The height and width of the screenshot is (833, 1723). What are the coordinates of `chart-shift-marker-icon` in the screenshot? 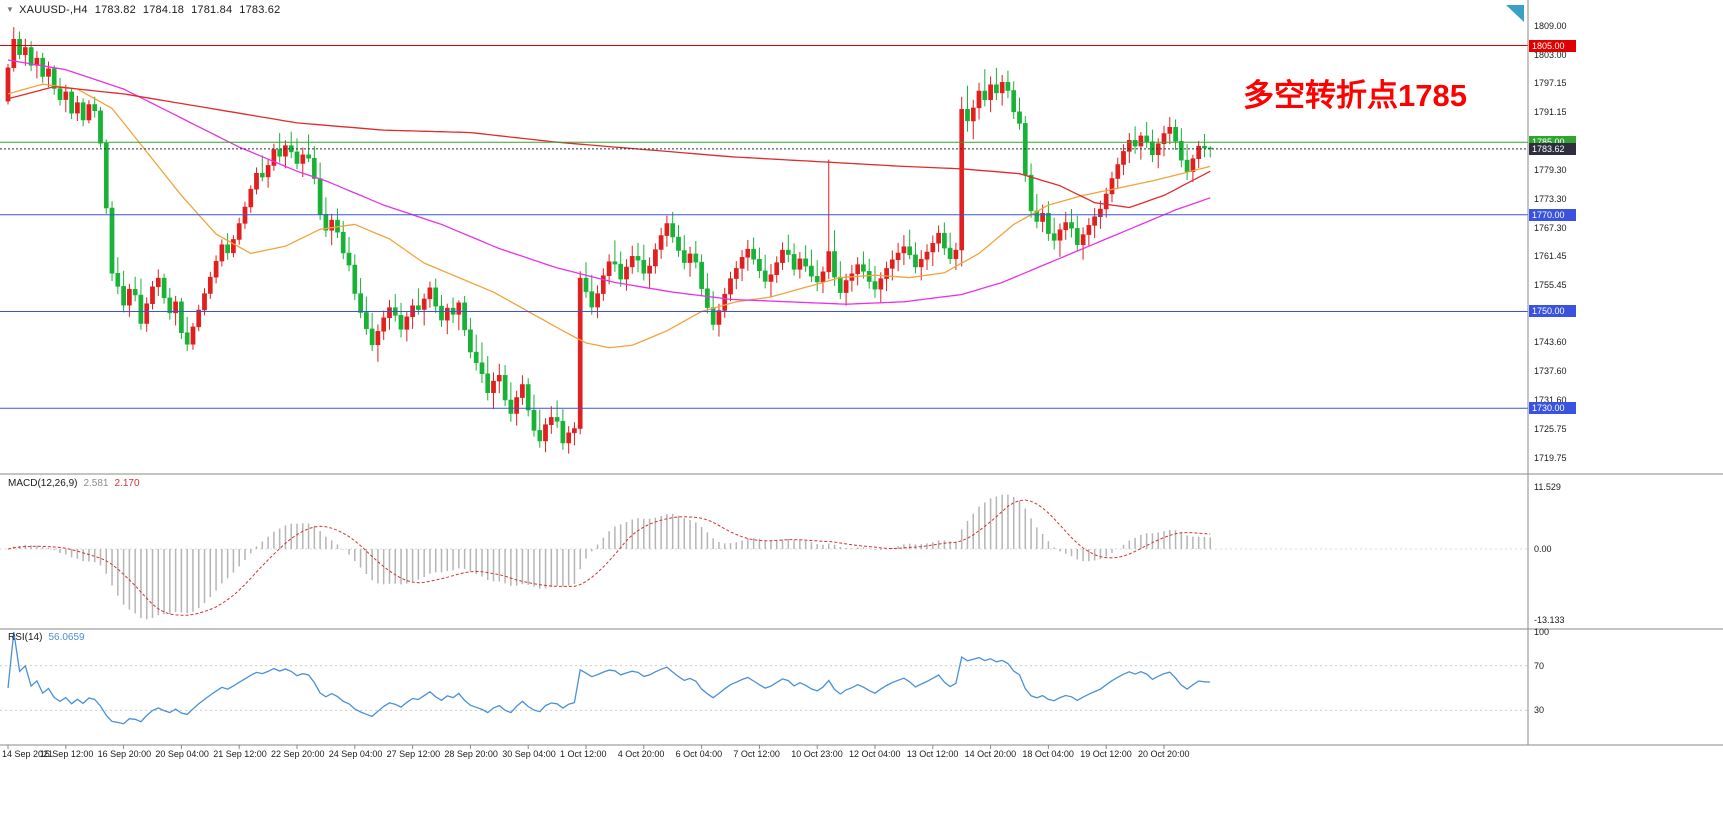 It's located at (1515, 13).